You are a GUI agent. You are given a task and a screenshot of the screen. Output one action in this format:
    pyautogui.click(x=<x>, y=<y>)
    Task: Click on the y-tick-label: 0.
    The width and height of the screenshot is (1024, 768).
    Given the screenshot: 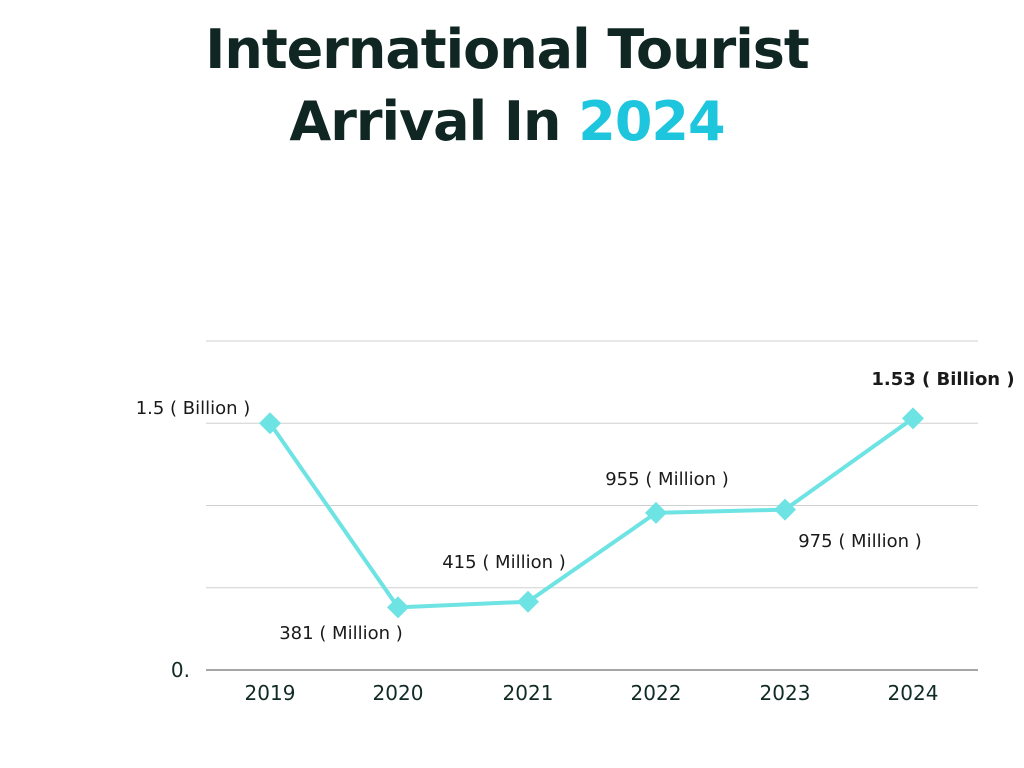 What is the action you would take?
    pyautogui.click(x=180, y=670)
    